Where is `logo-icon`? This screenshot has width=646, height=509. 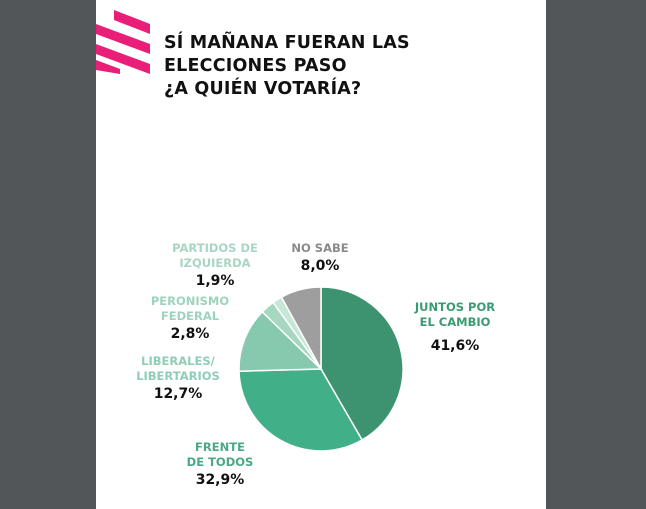 logo-icon is located at coordinates (123, 42).